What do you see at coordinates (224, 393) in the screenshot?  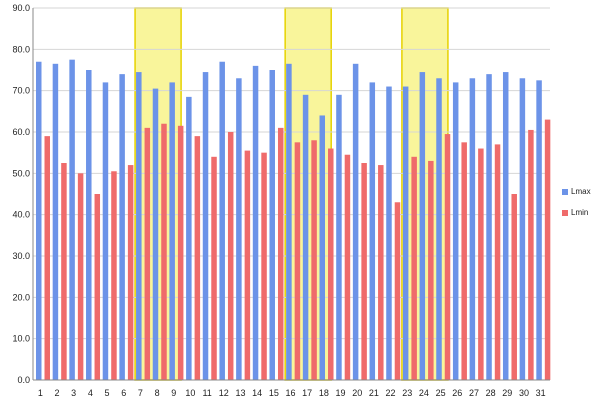 I see `x-tick-label: 12` at bounding box center [224, 393].